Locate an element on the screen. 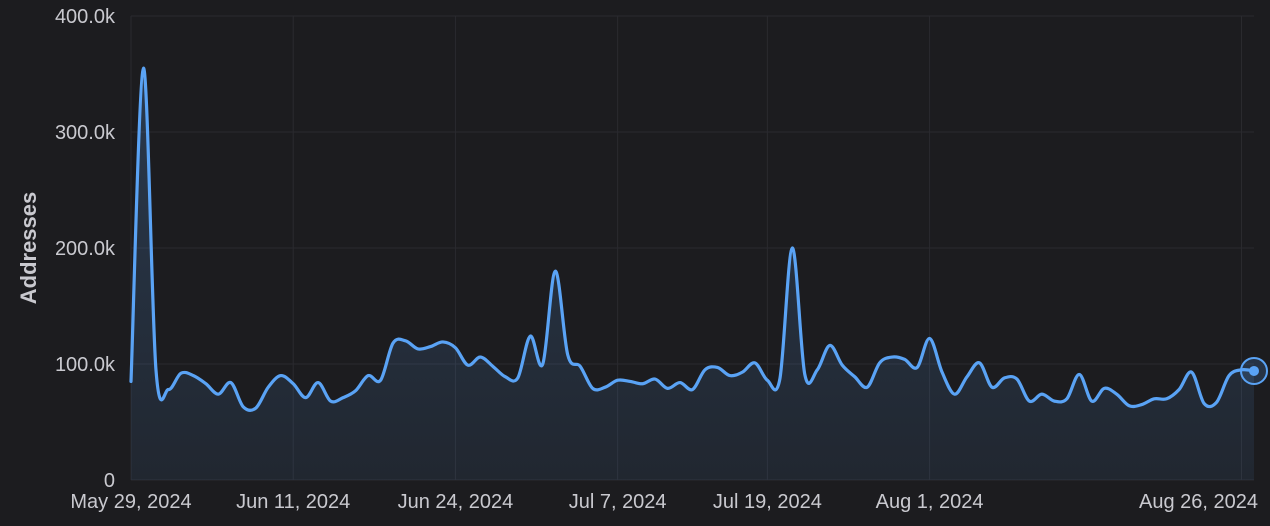  y-tick-label: 200.0k is located at coordinates (85, 249).